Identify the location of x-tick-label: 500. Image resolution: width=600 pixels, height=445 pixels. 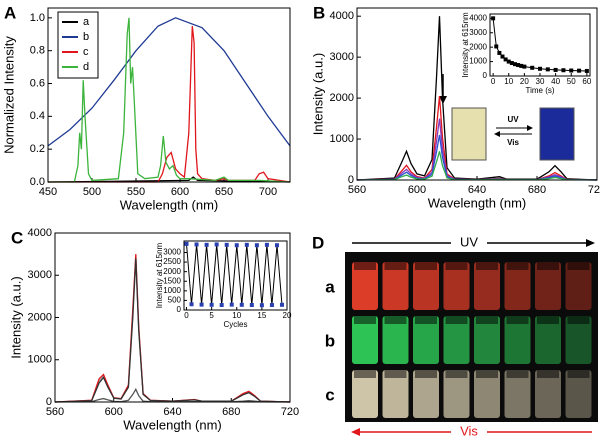
(92, 192).